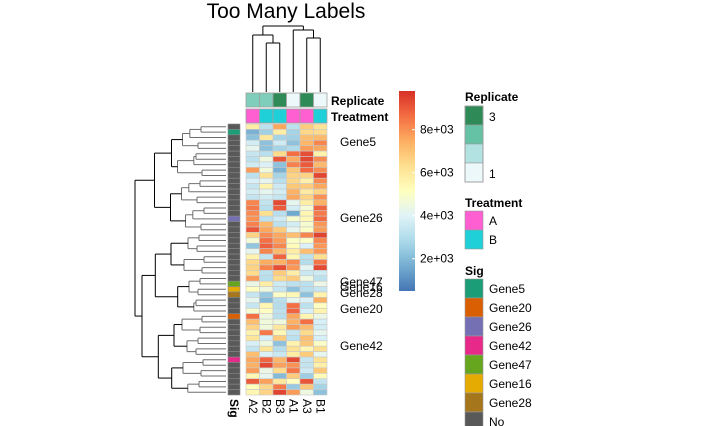 The width and height of the screenshot is (709, 426). Describe the element at coordinates (320, 406) in the screenshot. I see `column-label: B1` at that location.